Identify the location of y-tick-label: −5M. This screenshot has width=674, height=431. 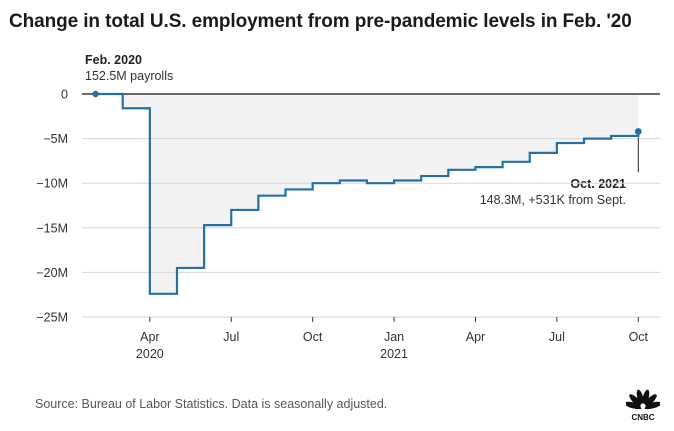
(55, 139).